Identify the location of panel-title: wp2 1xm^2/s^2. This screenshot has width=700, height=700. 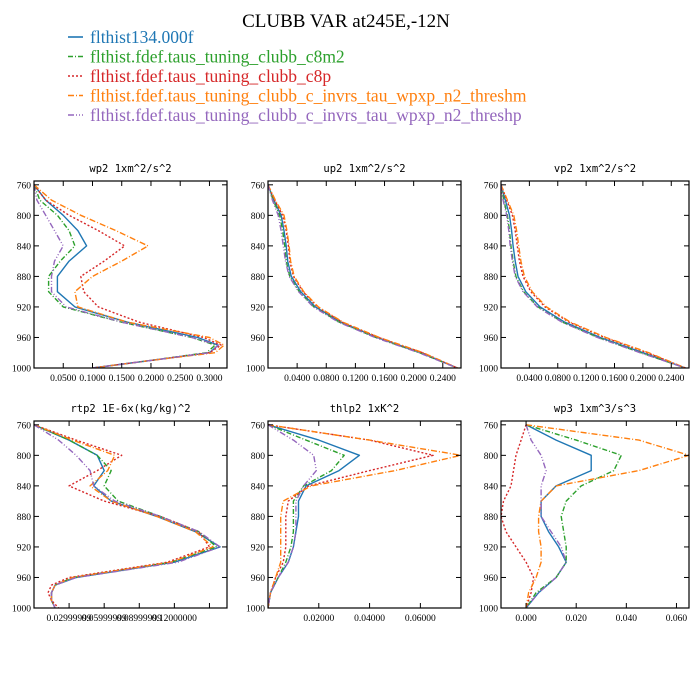
(130, 169).